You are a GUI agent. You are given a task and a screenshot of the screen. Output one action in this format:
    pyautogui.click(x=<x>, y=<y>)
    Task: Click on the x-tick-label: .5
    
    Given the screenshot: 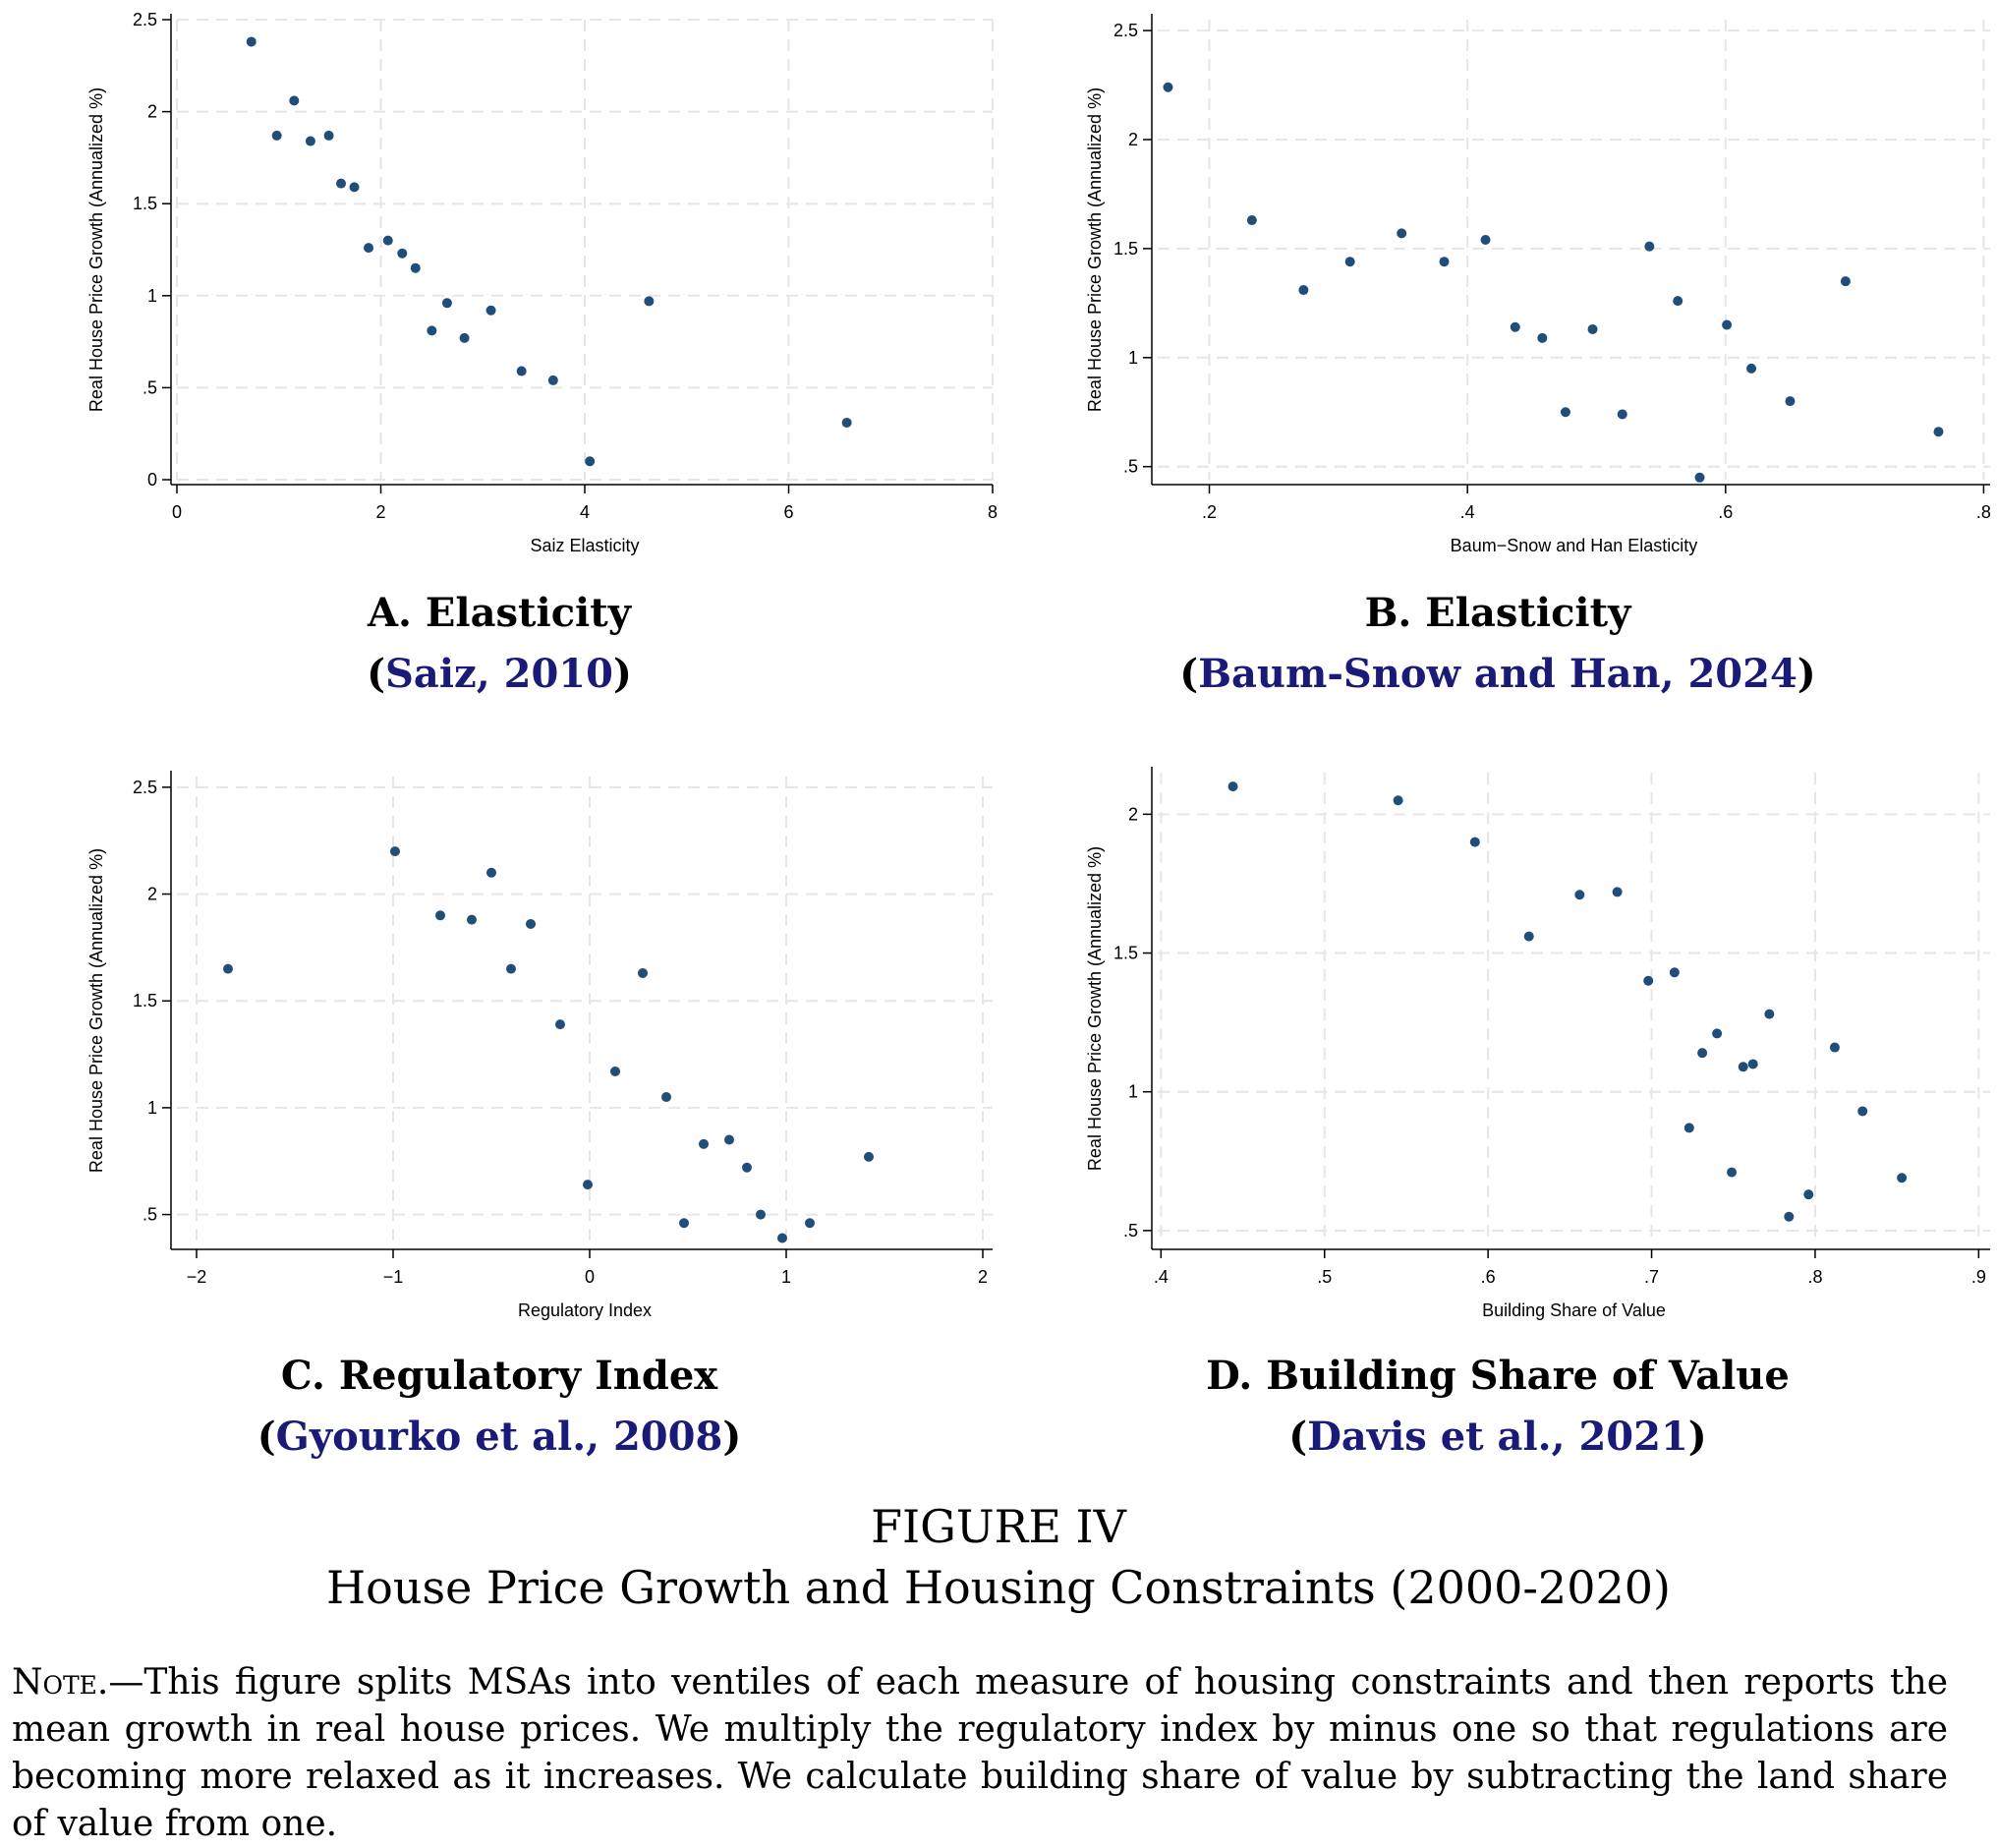 What is the action you would take?
    pyautogui.click(x=1325, y=1277)
    